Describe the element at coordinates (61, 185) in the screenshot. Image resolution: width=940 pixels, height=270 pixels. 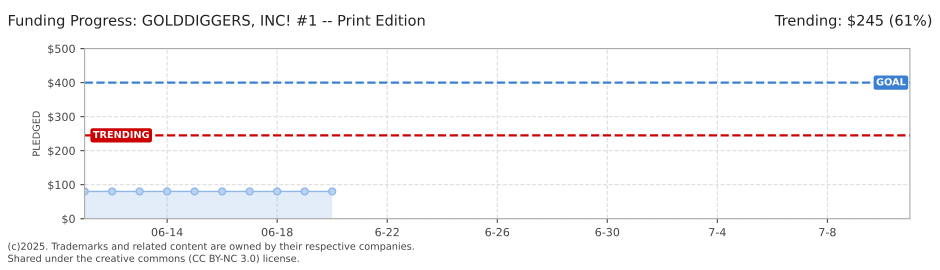
I see `y-tick-label: $100` at that location.